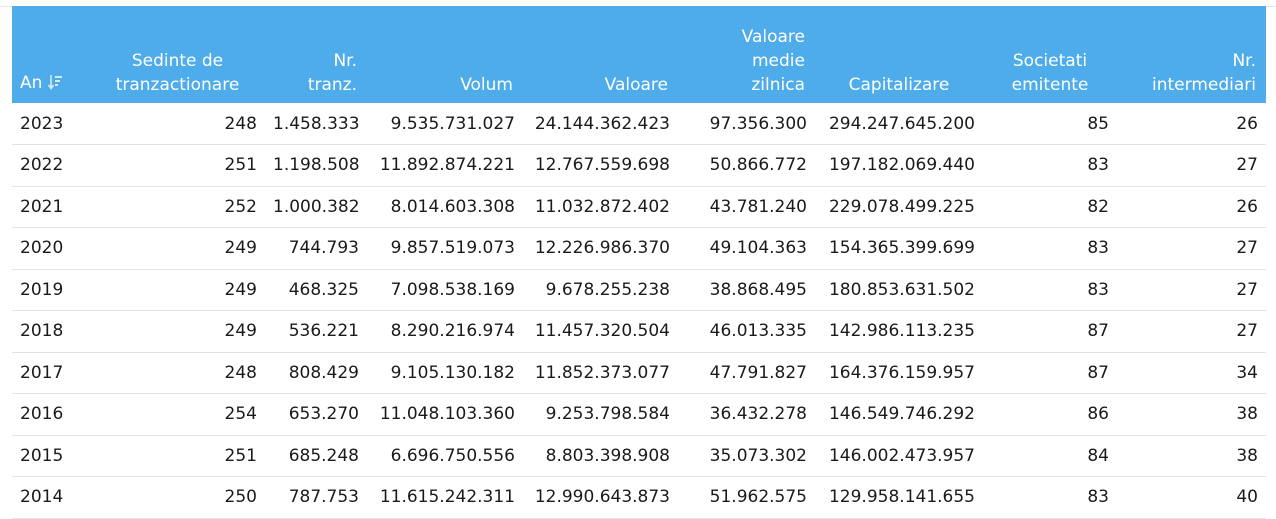 The height and width of the screenshot is (519, 1276). What do you see at coordinates (452, 289) in the screenshot?
I see `table-cell: 7.098.538.169` at bounding box center [452, 289].